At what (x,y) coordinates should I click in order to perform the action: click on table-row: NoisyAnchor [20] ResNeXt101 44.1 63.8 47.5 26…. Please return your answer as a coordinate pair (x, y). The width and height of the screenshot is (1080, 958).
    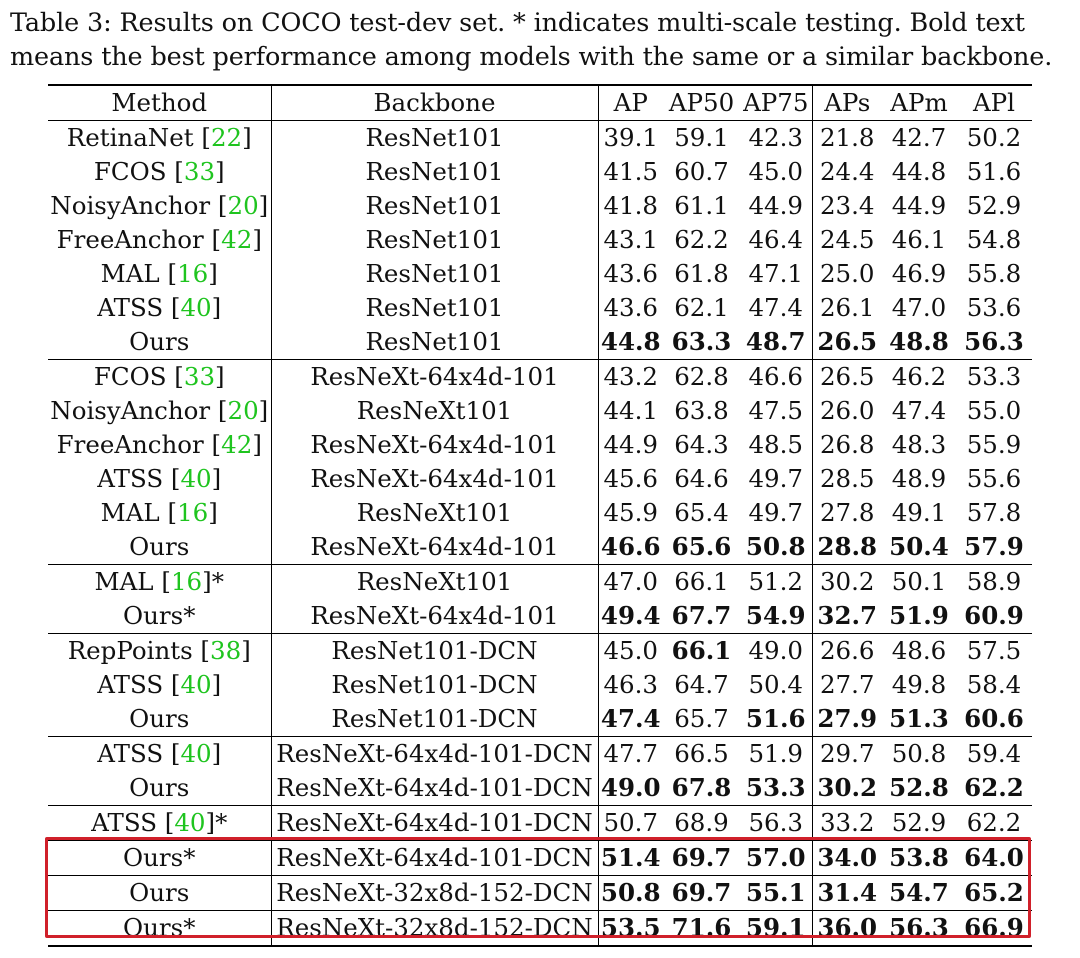
    Looking at the image, I should click on (540, 411).